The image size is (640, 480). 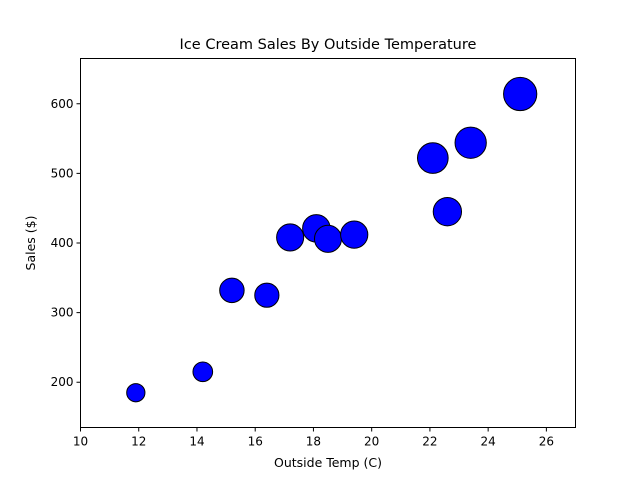 I want to click on y-tick-label: 500, so click(x=62, y=173).